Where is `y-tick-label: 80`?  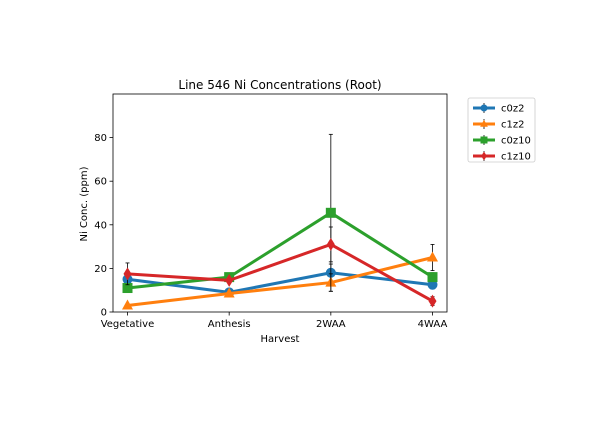 y-tick-label: 80 is located at coordinates (100, 138).